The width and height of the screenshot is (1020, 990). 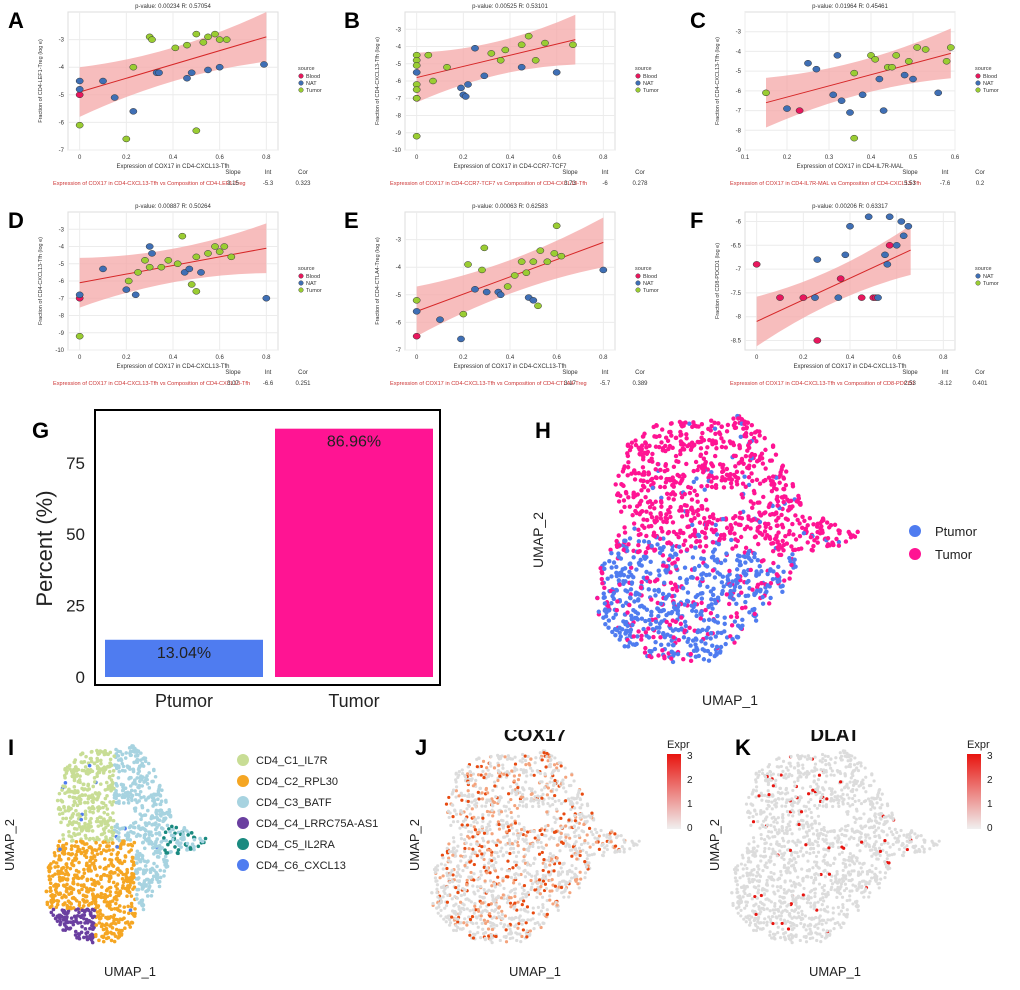 What do you see at coordinates (690, 804) in the screenshot?
I see `scale-tick-label: 1` at bounding box center [690, 804].